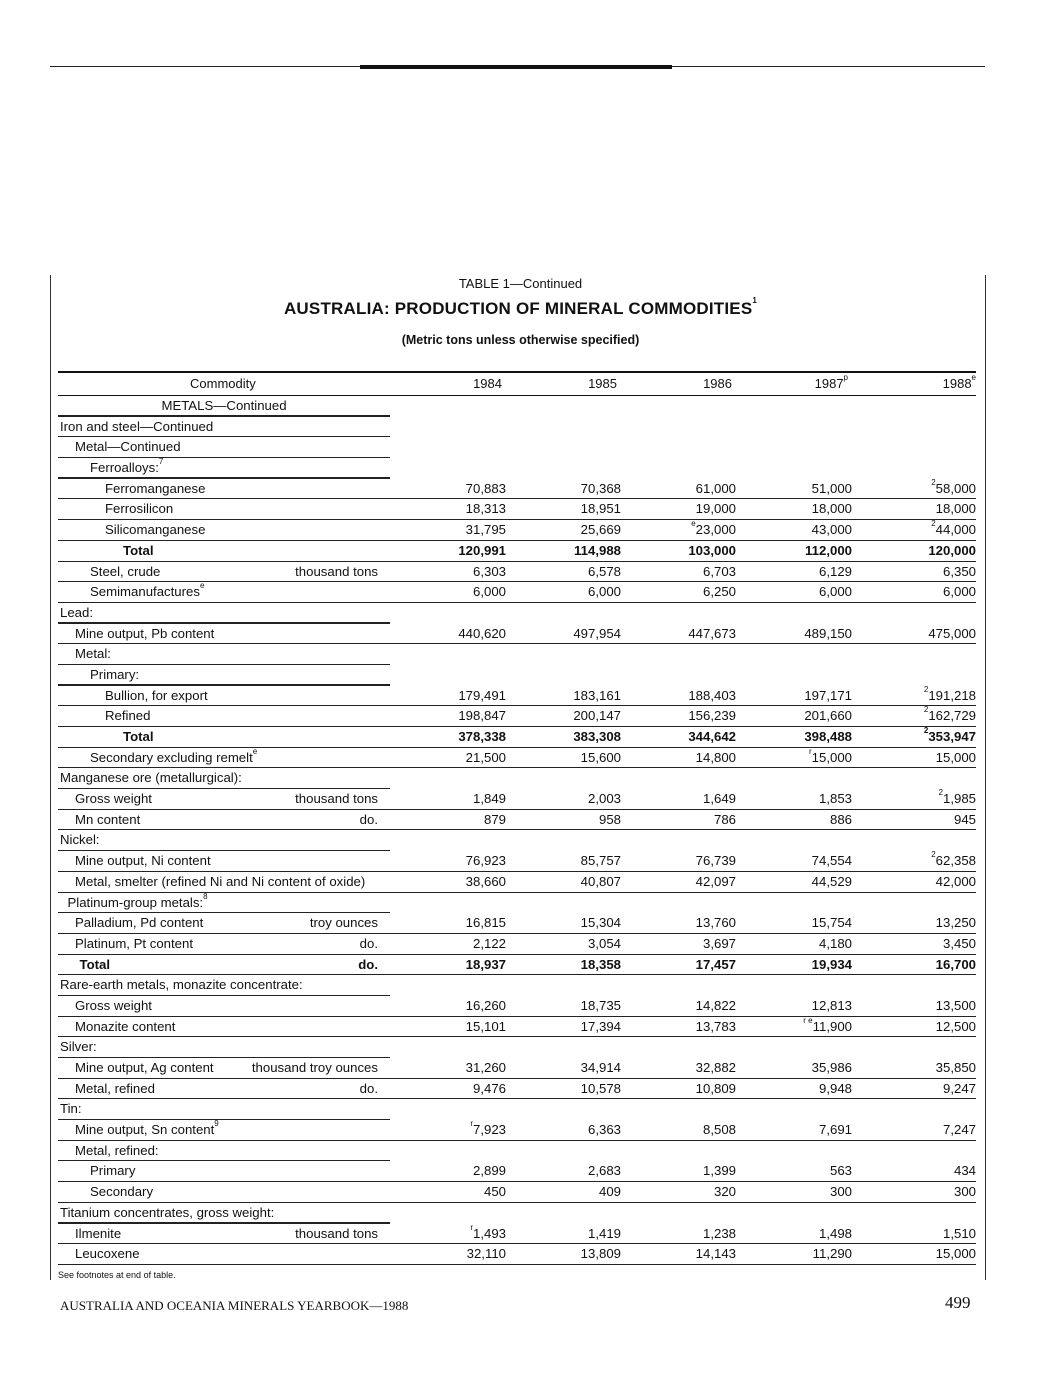 The height and width of the screenshot is (1380, 1041). What do you see at coordinates (840, 1171) in the screenshot?
I see `cell-value: 563` at bounding box center [840, 1171].